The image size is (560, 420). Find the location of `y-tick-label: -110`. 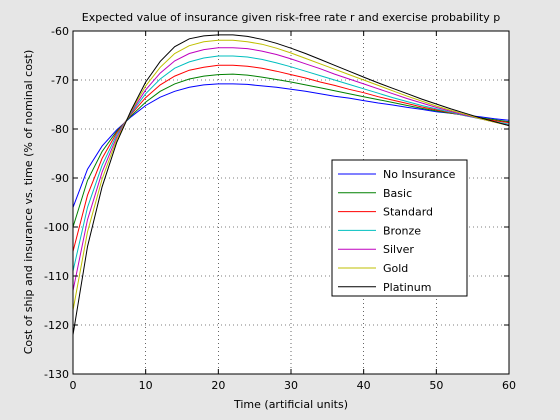

y-tick-label: -110 is located at coordinates (56, 276).